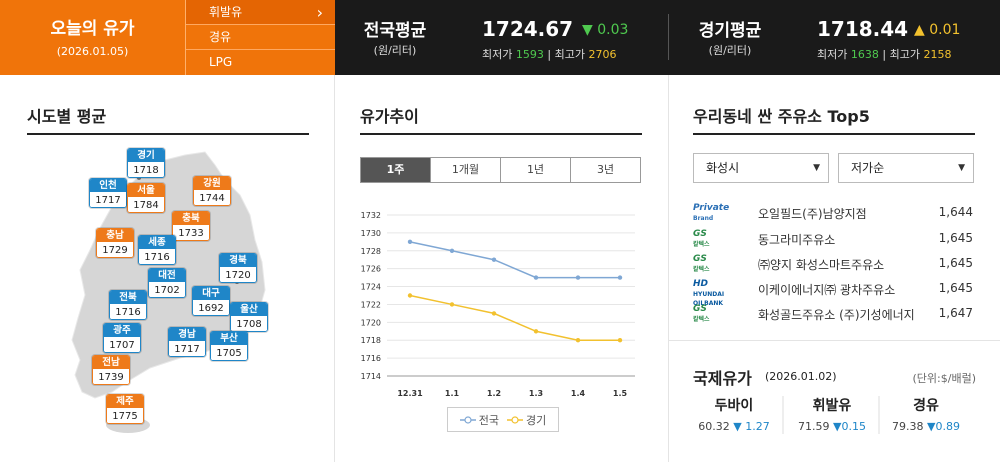 This screenshot has width=1000, height=462. Describe the element at coordinates (849, 426) in the screenshot. I see `intl-item-change: ▼0.15` at that location.